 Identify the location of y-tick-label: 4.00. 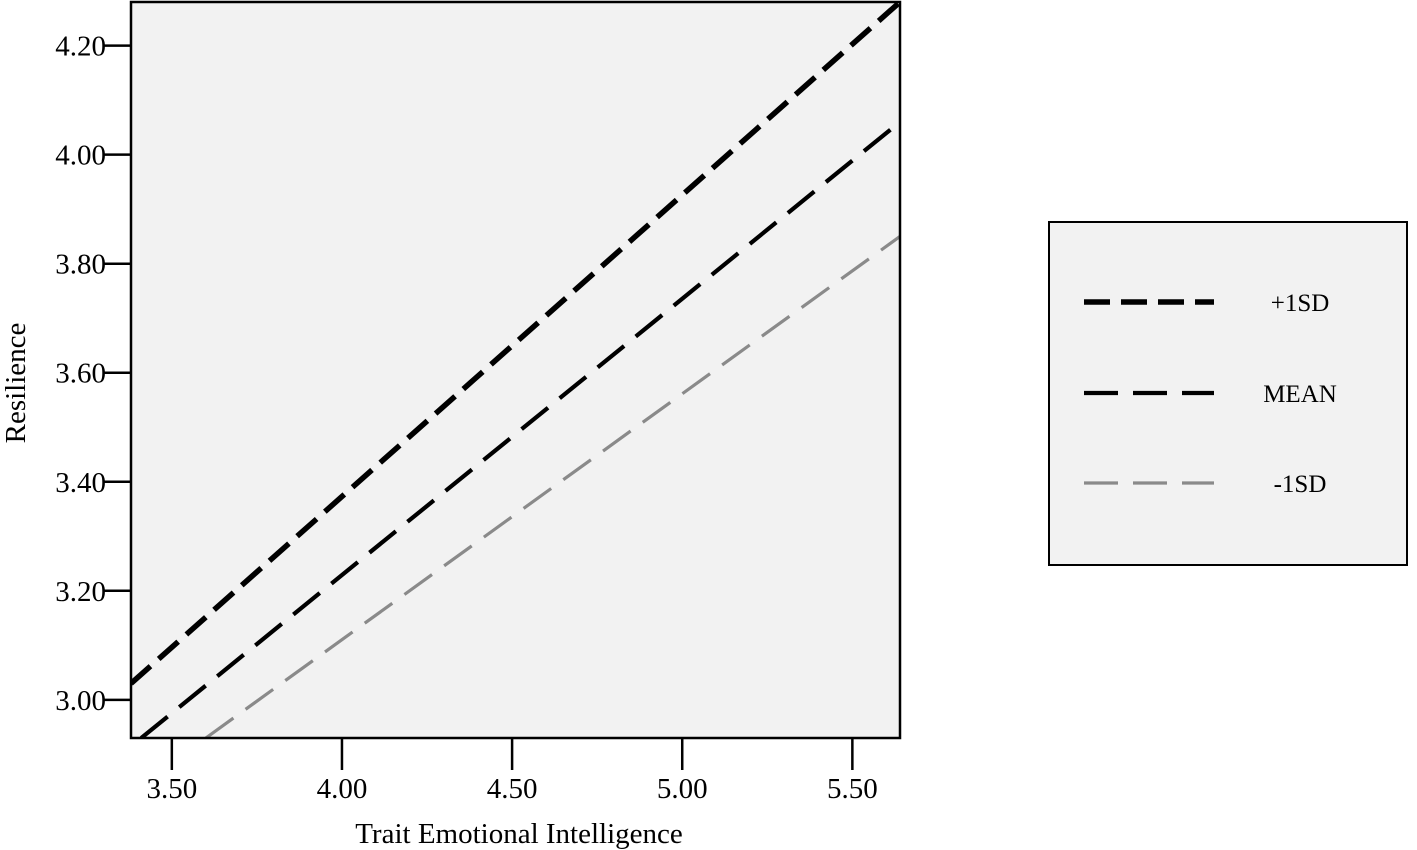
(80, 156).